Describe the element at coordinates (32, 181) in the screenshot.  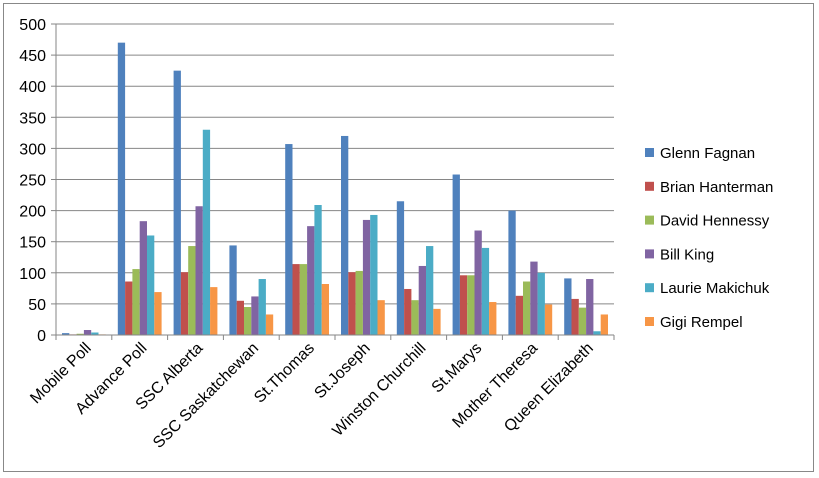
I see `y-tick-label: 250` at that location.